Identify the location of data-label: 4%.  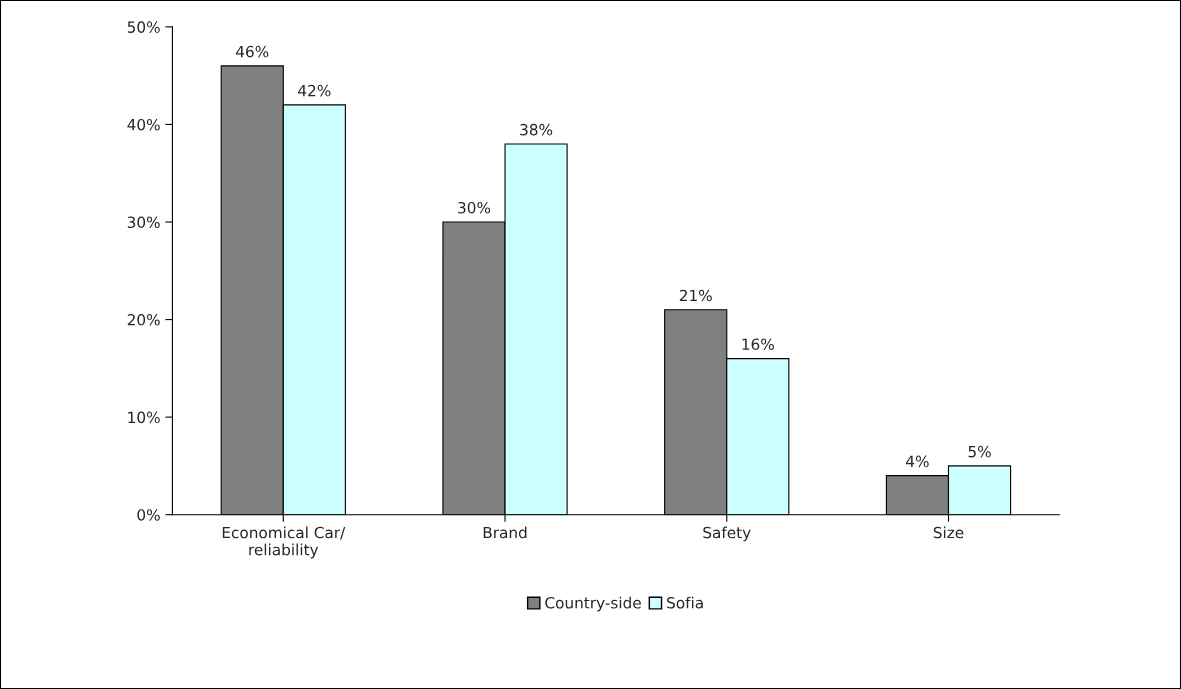
(917, 461).